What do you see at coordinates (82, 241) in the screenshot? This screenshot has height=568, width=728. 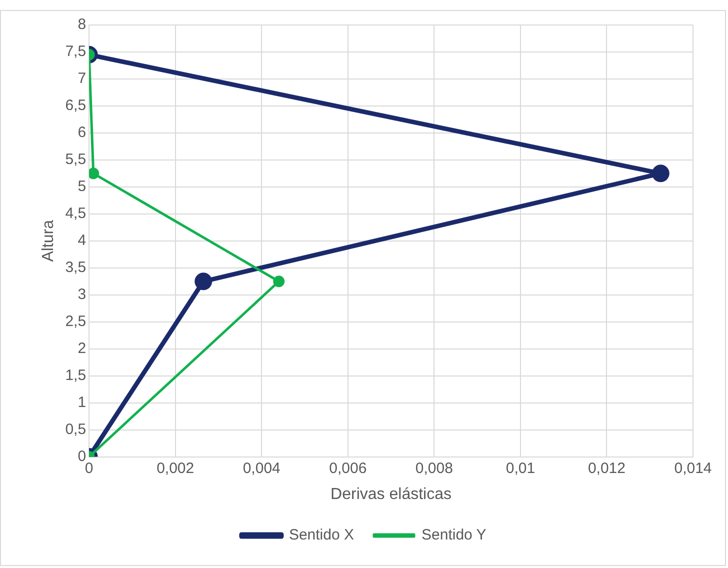 I see `y-tick-label: 4` at bounding box center [82, 241].